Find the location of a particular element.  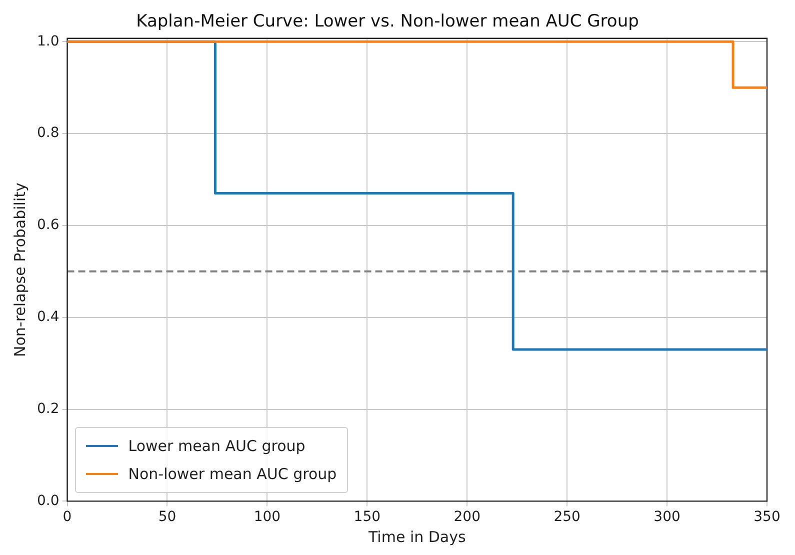

legend-label: Non-lower mean AUC group is located at coordinates (232, 474).